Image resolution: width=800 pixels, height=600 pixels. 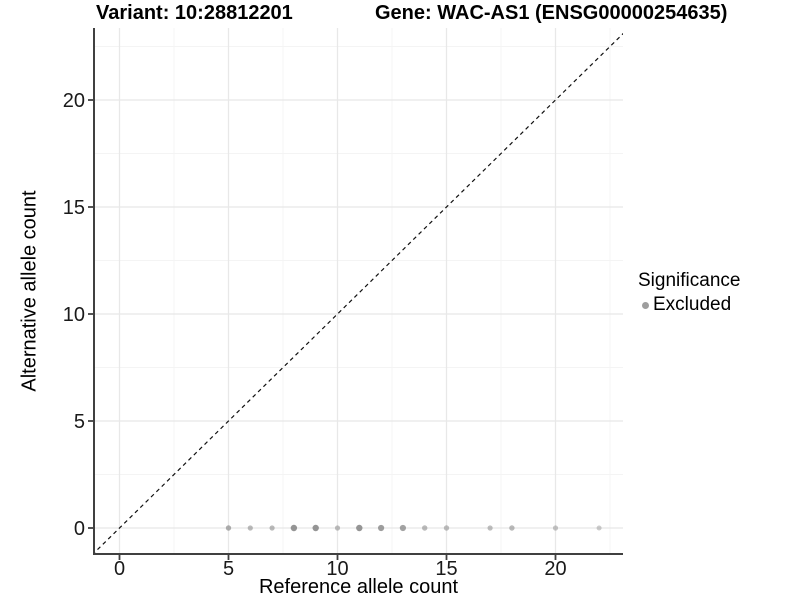 What do you see at coordinates (79, 529) in the screenshot?
I see `y-tick-label: 0` at bounding box center [79, 529].